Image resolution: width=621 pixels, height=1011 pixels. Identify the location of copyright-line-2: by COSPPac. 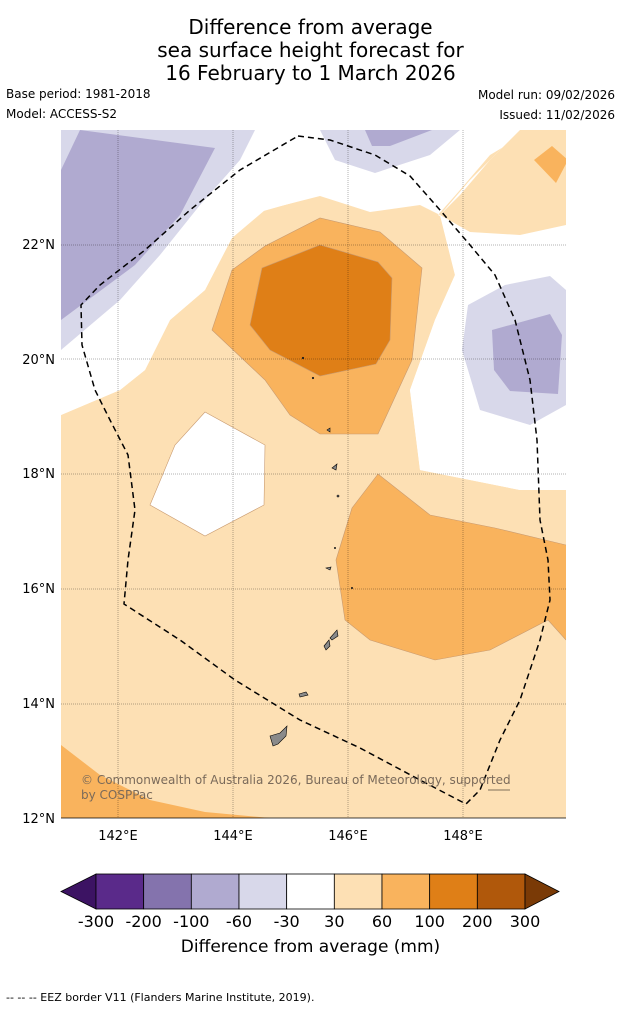
(117, 795).